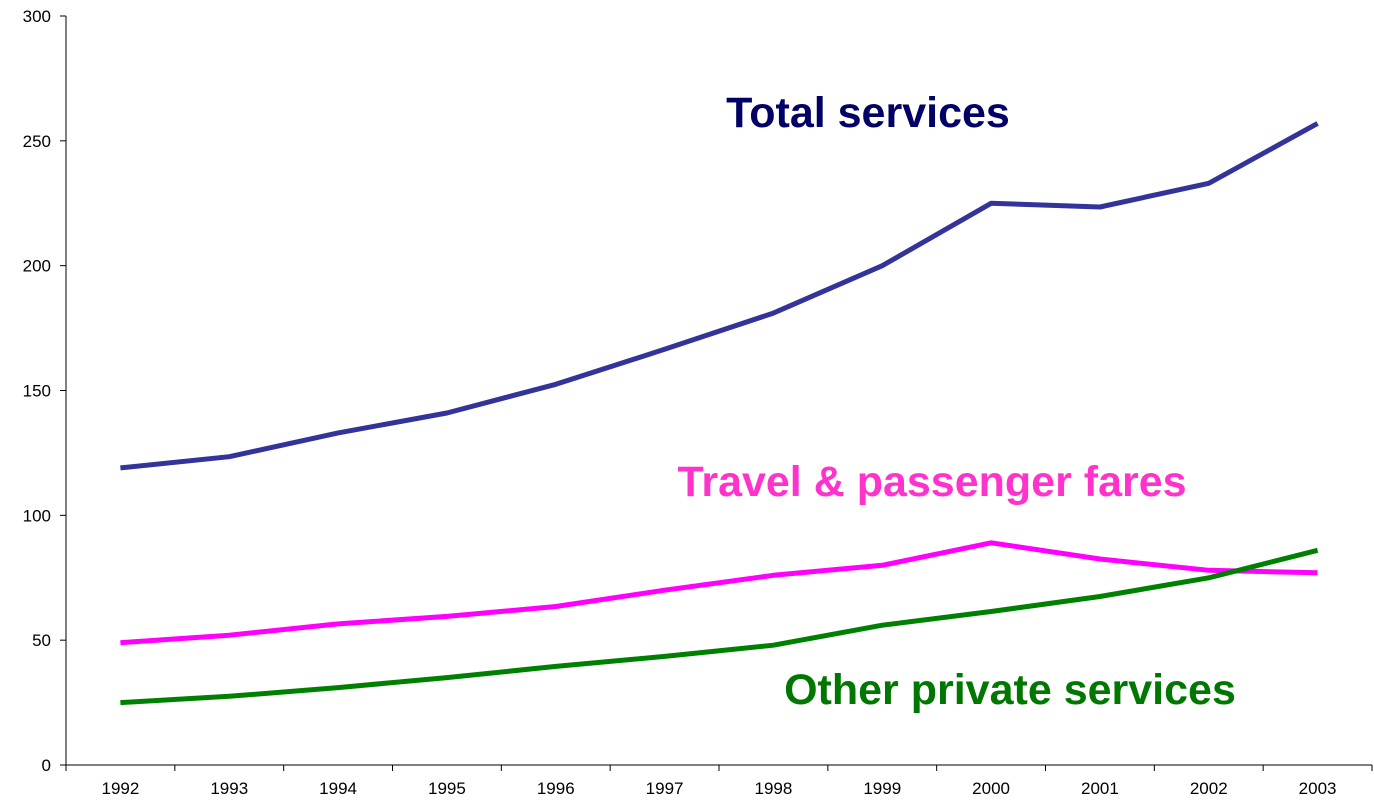 The image size is (1374, 807). What do you see at coordinates (1209, 788) in the screenshot?
I see `x-tick-label: 2002` at bounding box center [1209, 788].